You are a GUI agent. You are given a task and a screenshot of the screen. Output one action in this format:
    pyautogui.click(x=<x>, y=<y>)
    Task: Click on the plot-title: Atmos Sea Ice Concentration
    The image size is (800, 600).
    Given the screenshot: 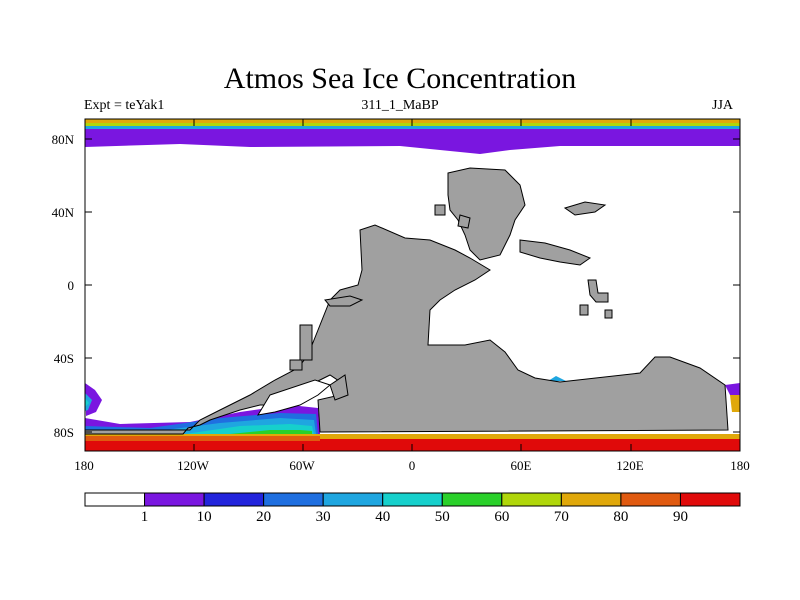 What is the action you would take?
    pyautogui.click(x=400, y=78)
    